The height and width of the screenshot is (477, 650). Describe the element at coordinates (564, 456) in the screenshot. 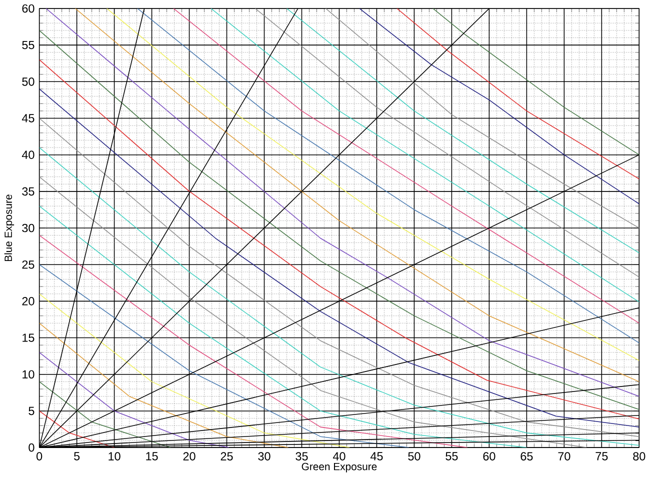

I see `x-tick-label: 70` at that location.